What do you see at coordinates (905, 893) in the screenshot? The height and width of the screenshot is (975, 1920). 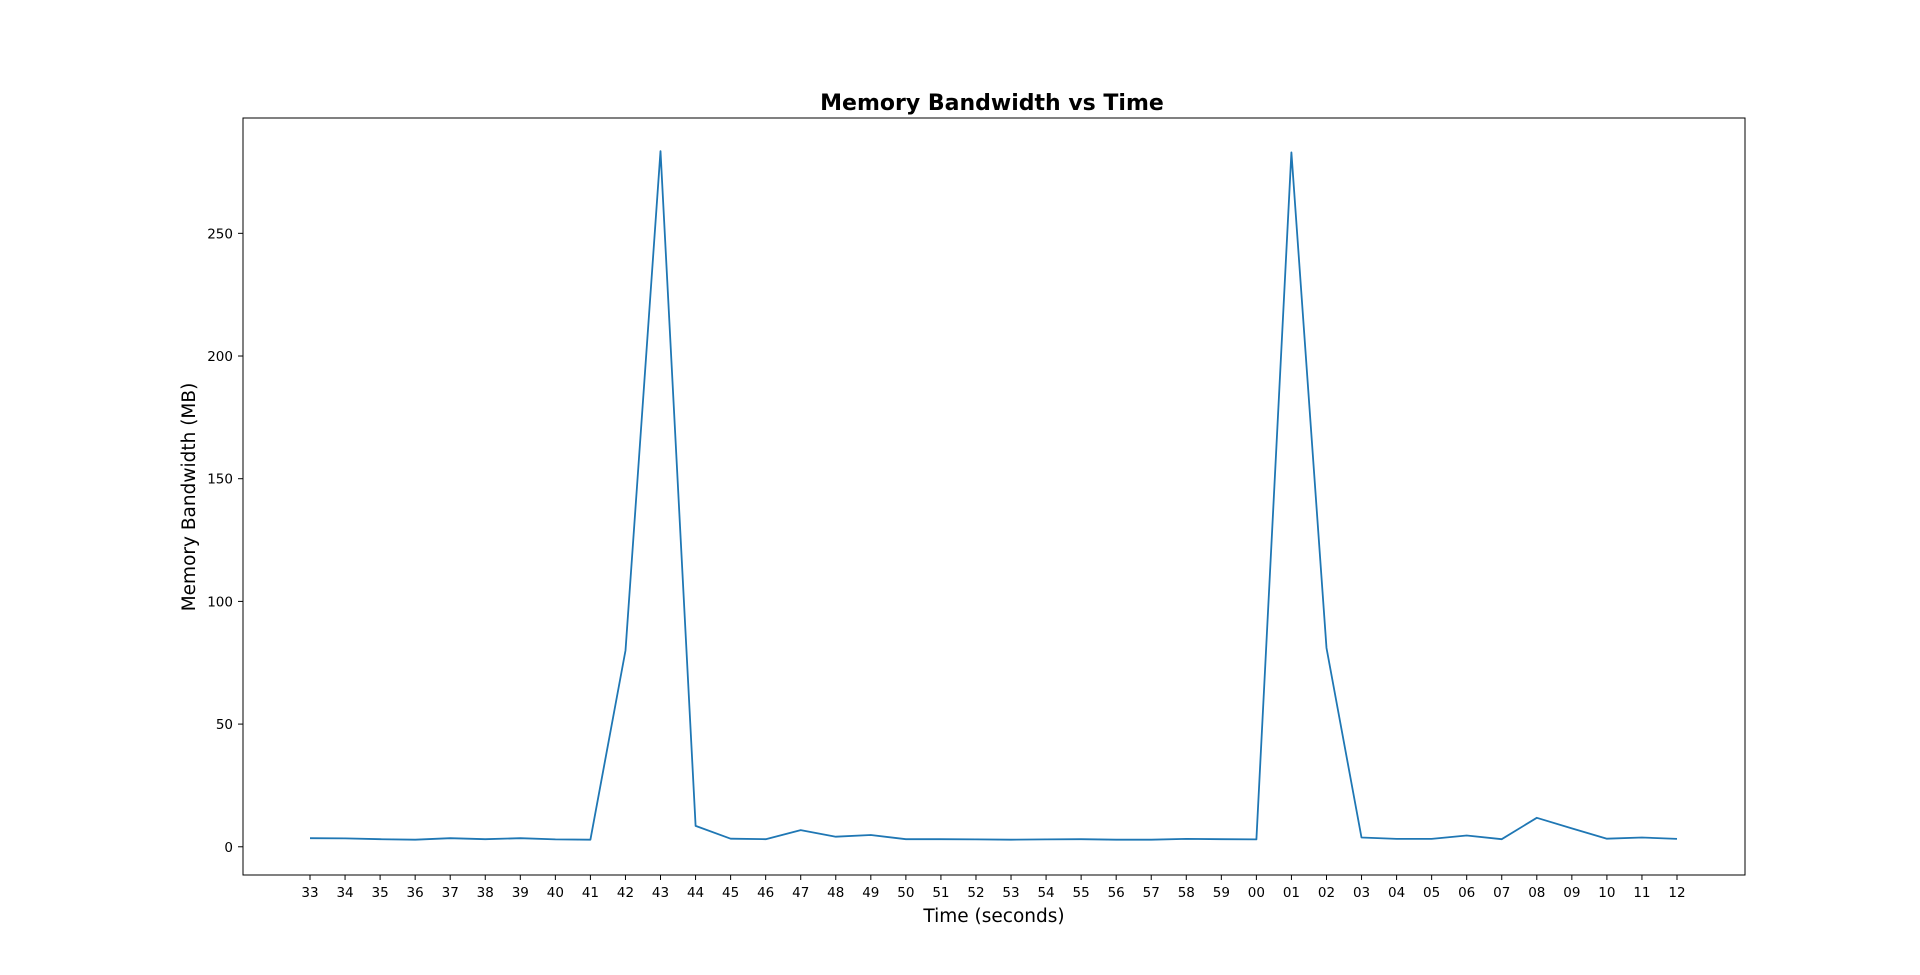 I see `x-tick-label: 50` at bounding box center [905, 893].